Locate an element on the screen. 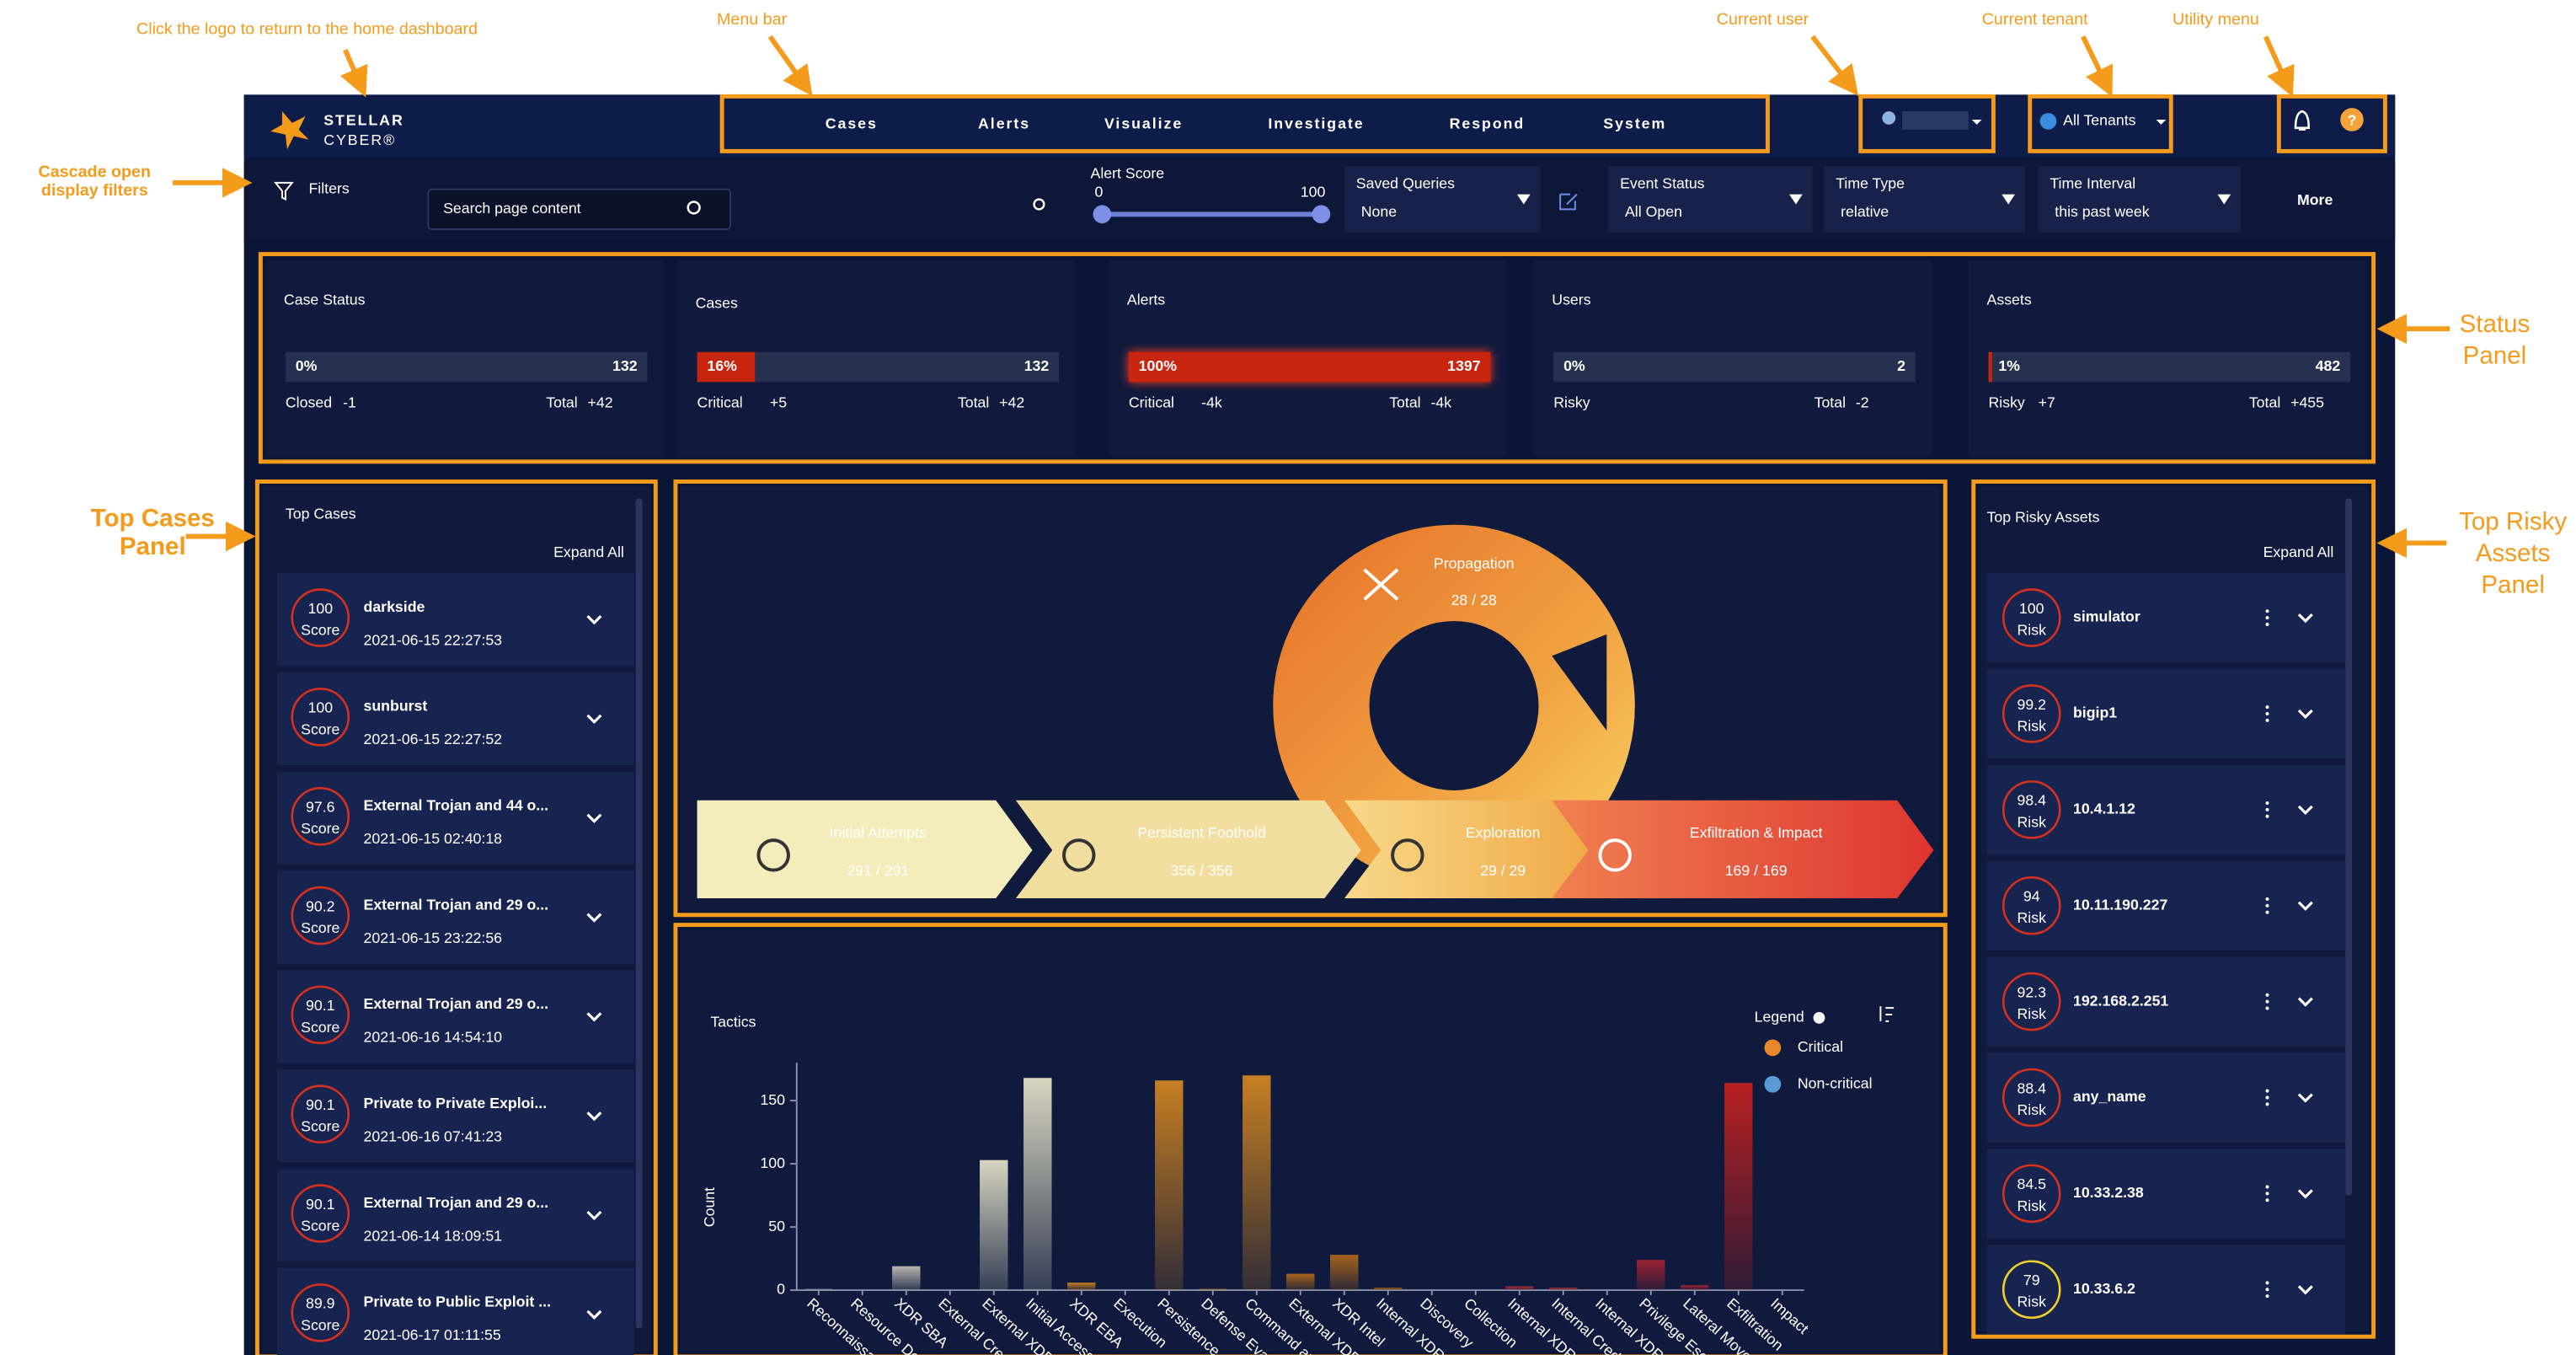 Image resolution: width=2576 pixels, height=1355 pixels. menu-item: System is located at coordinates (1634, 123).